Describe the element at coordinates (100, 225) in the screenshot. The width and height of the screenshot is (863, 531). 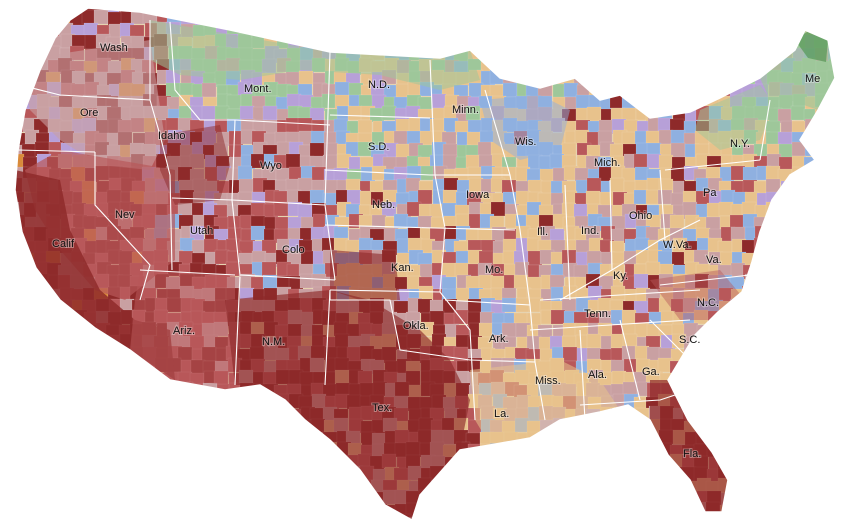
I see `region-nevada` at that location.